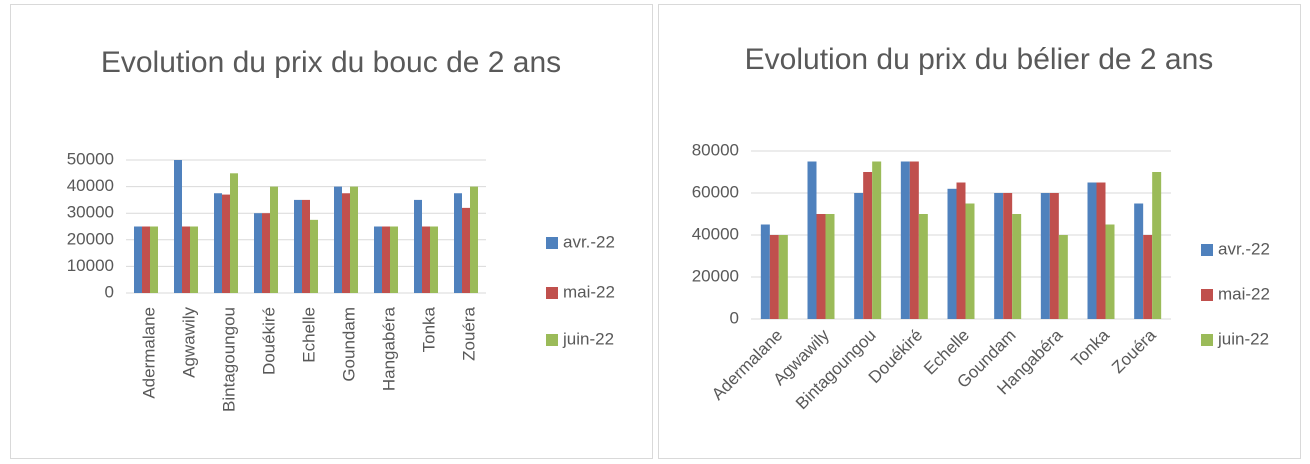  I want to click on chart-title: Evolution du prix du bouc de 2 ans, so click(331, 62).